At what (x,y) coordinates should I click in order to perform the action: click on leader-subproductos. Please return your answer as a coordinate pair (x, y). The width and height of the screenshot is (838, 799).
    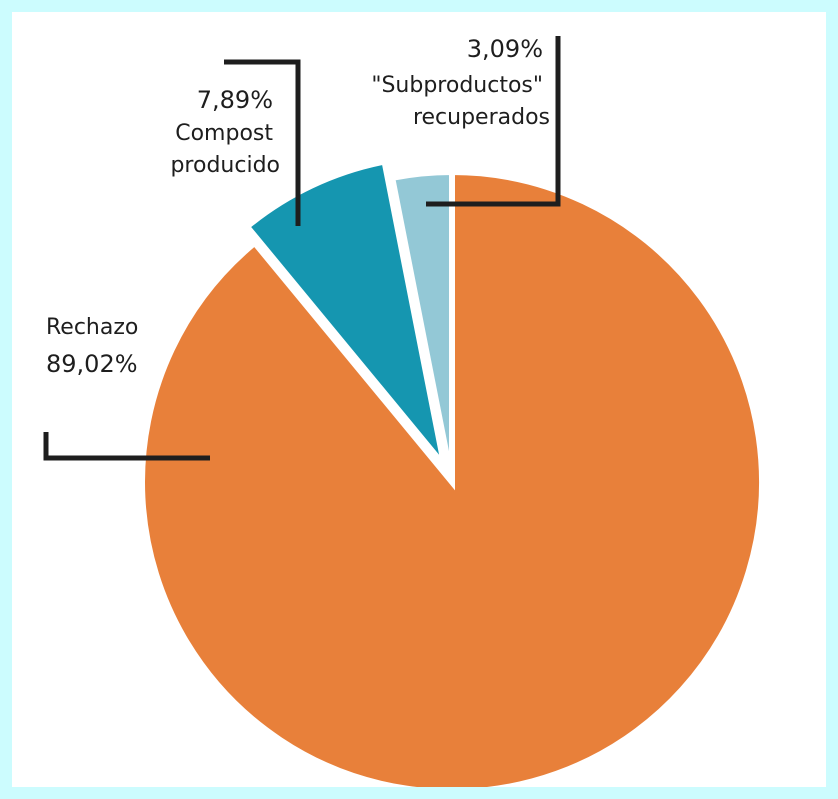
    Looking at the image, I should click on (493, 121).